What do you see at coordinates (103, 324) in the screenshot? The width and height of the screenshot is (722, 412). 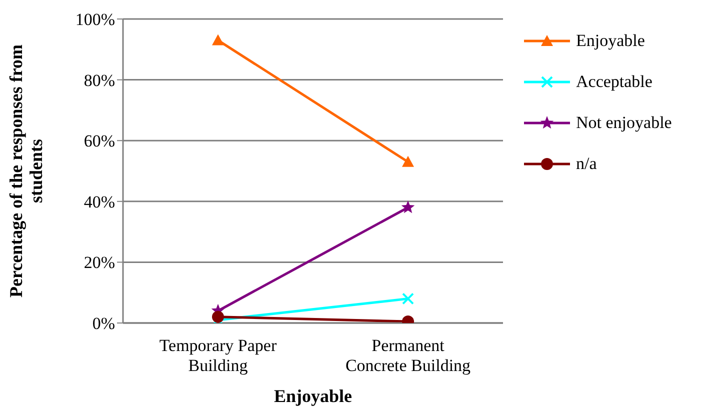 I see `y-tick-label: 0%` at bounding box center [103, 324].